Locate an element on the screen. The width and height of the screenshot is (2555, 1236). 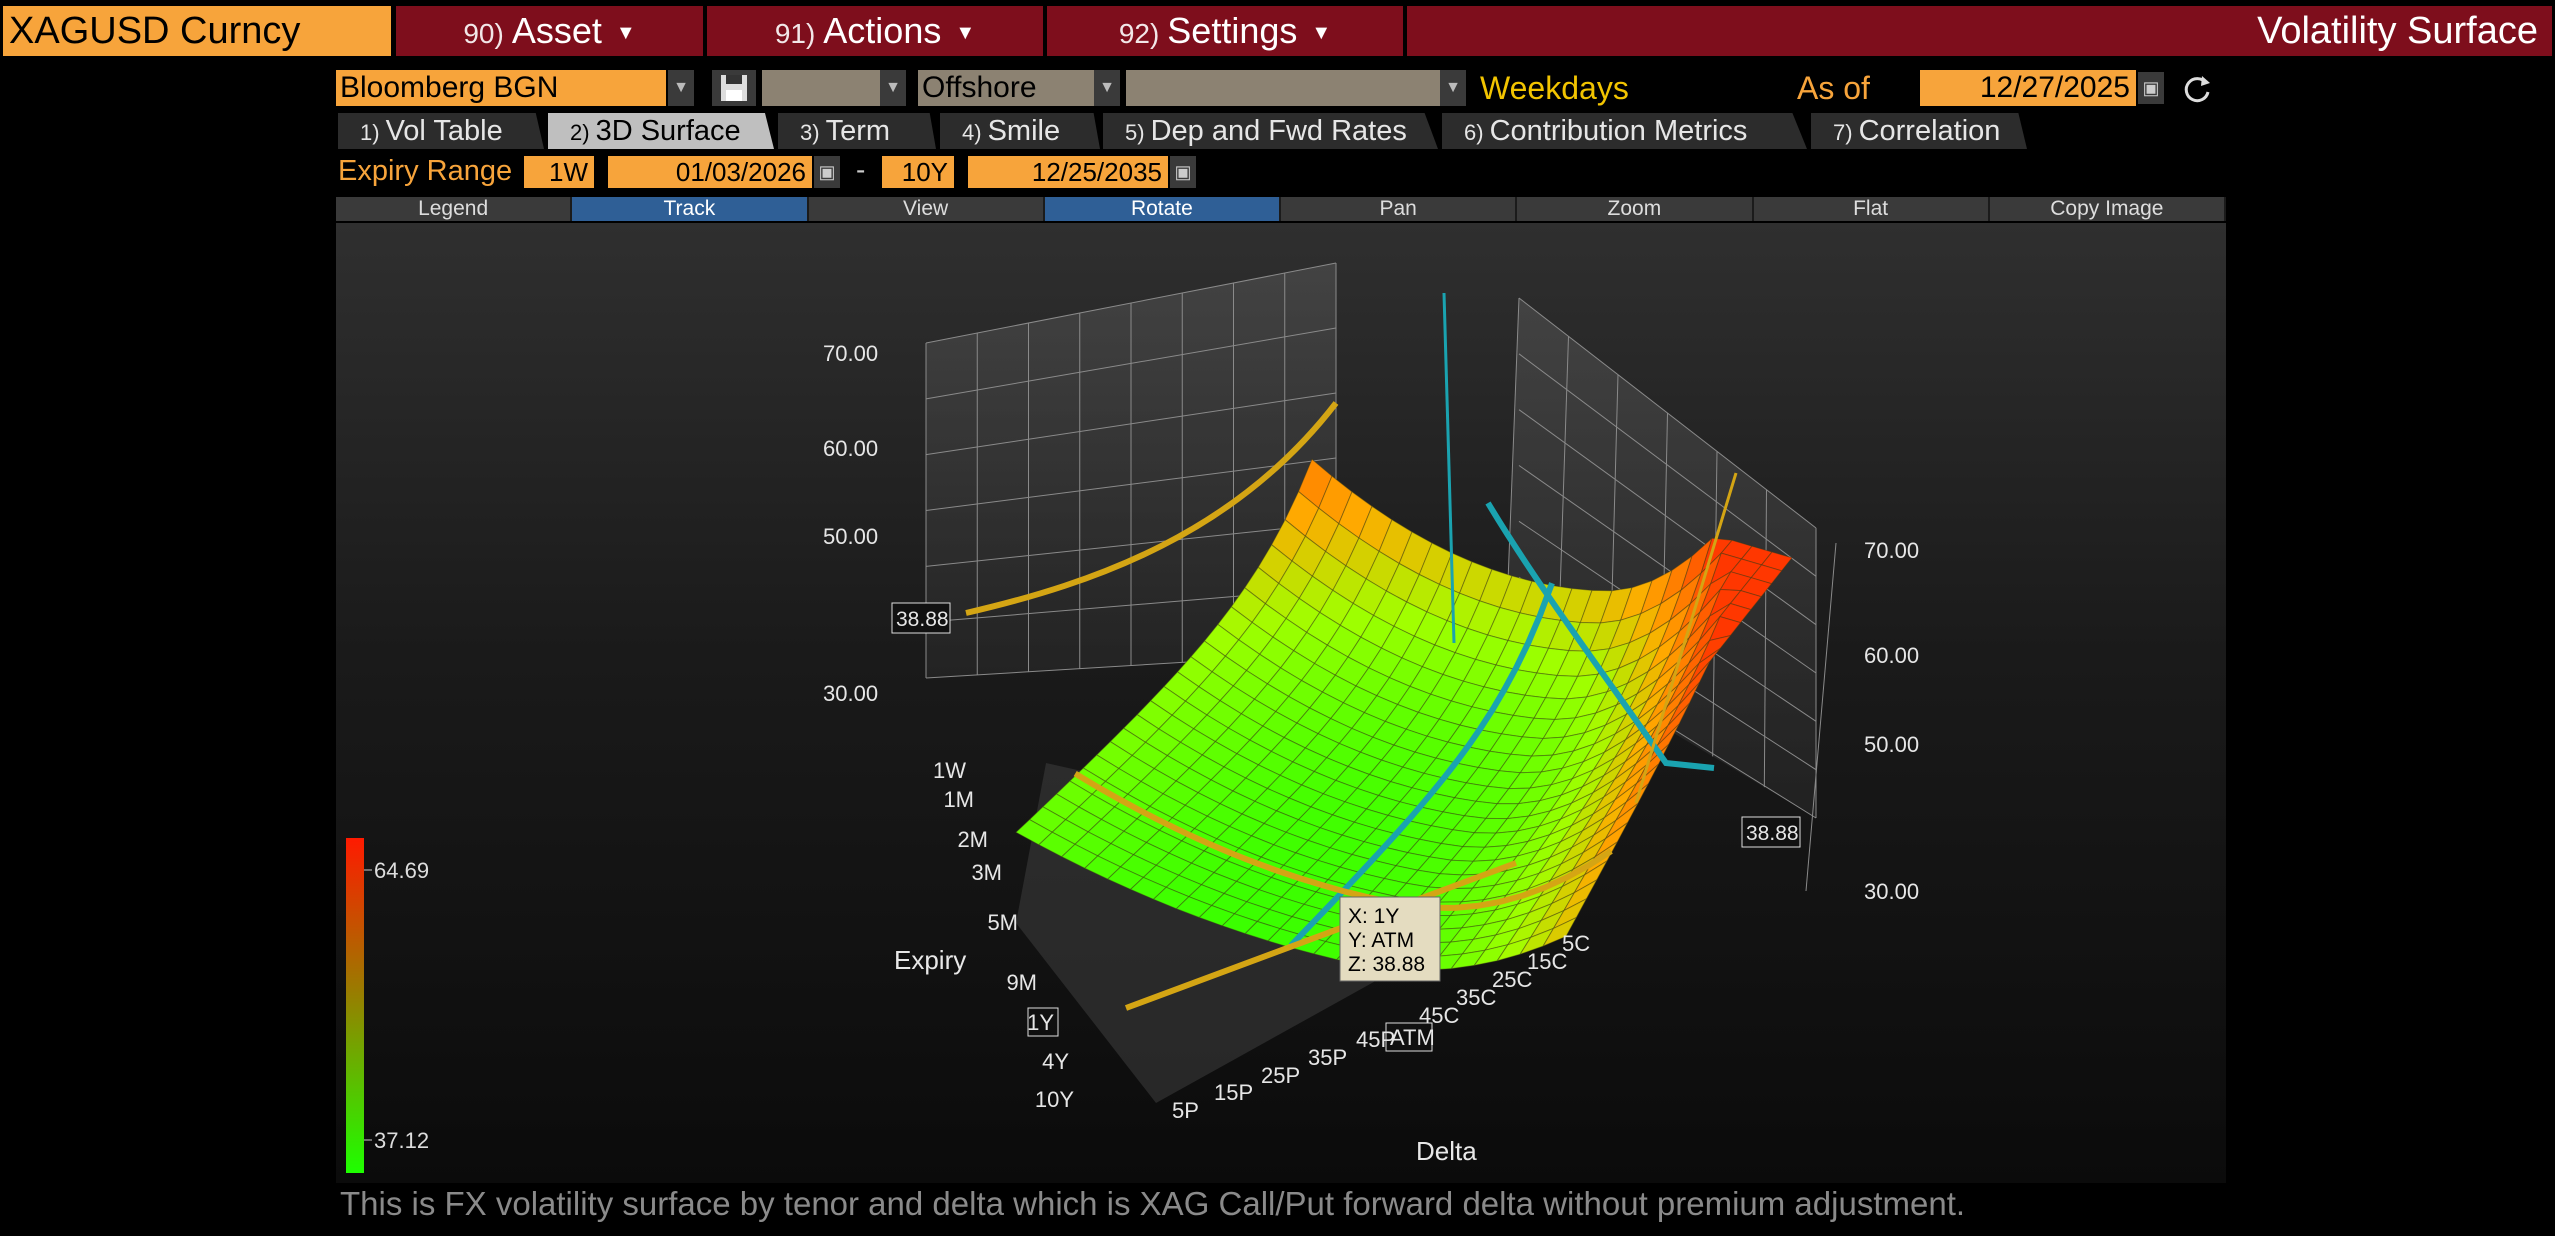
actions-menu: 91) Actions ▼ is located at coordinates (875, 31).